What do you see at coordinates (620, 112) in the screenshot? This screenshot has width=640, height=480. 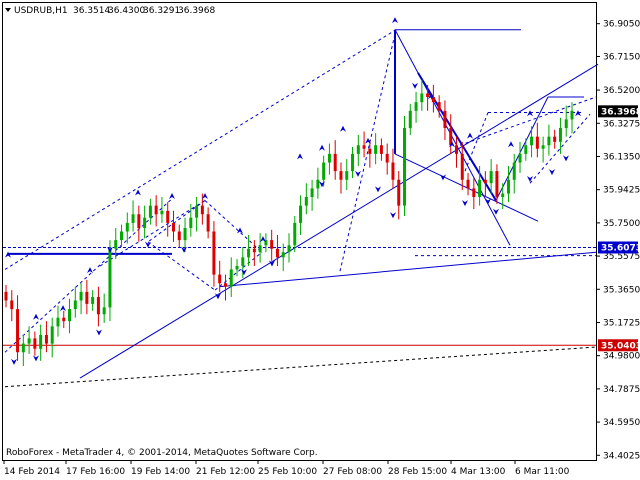 I see `price-tag-label: 36.3968` at bounding box center [620, 112].